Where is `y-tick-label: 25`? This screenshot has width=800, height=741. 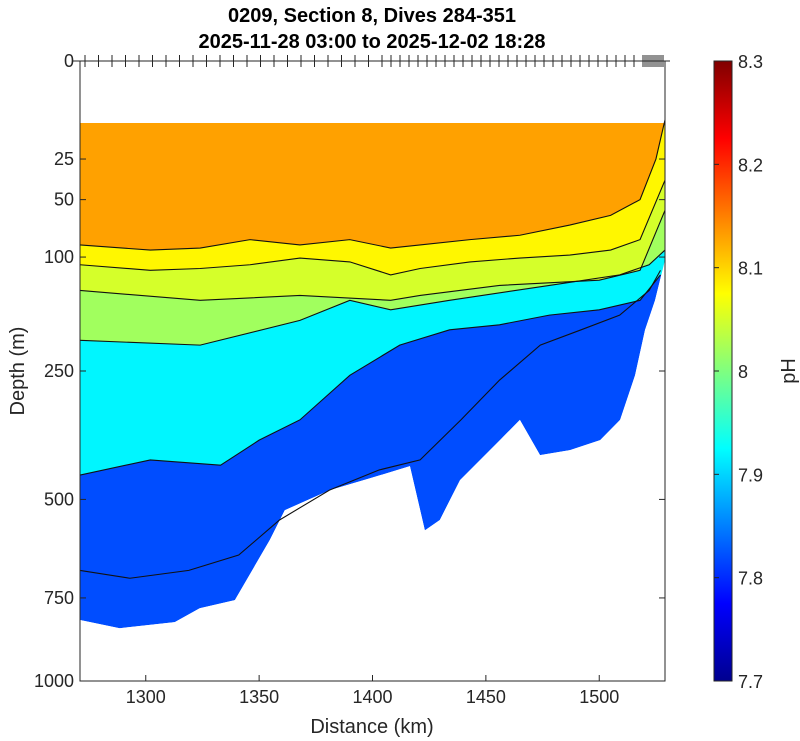
y-tick-label: 25 is located at coordinates (64, 159).